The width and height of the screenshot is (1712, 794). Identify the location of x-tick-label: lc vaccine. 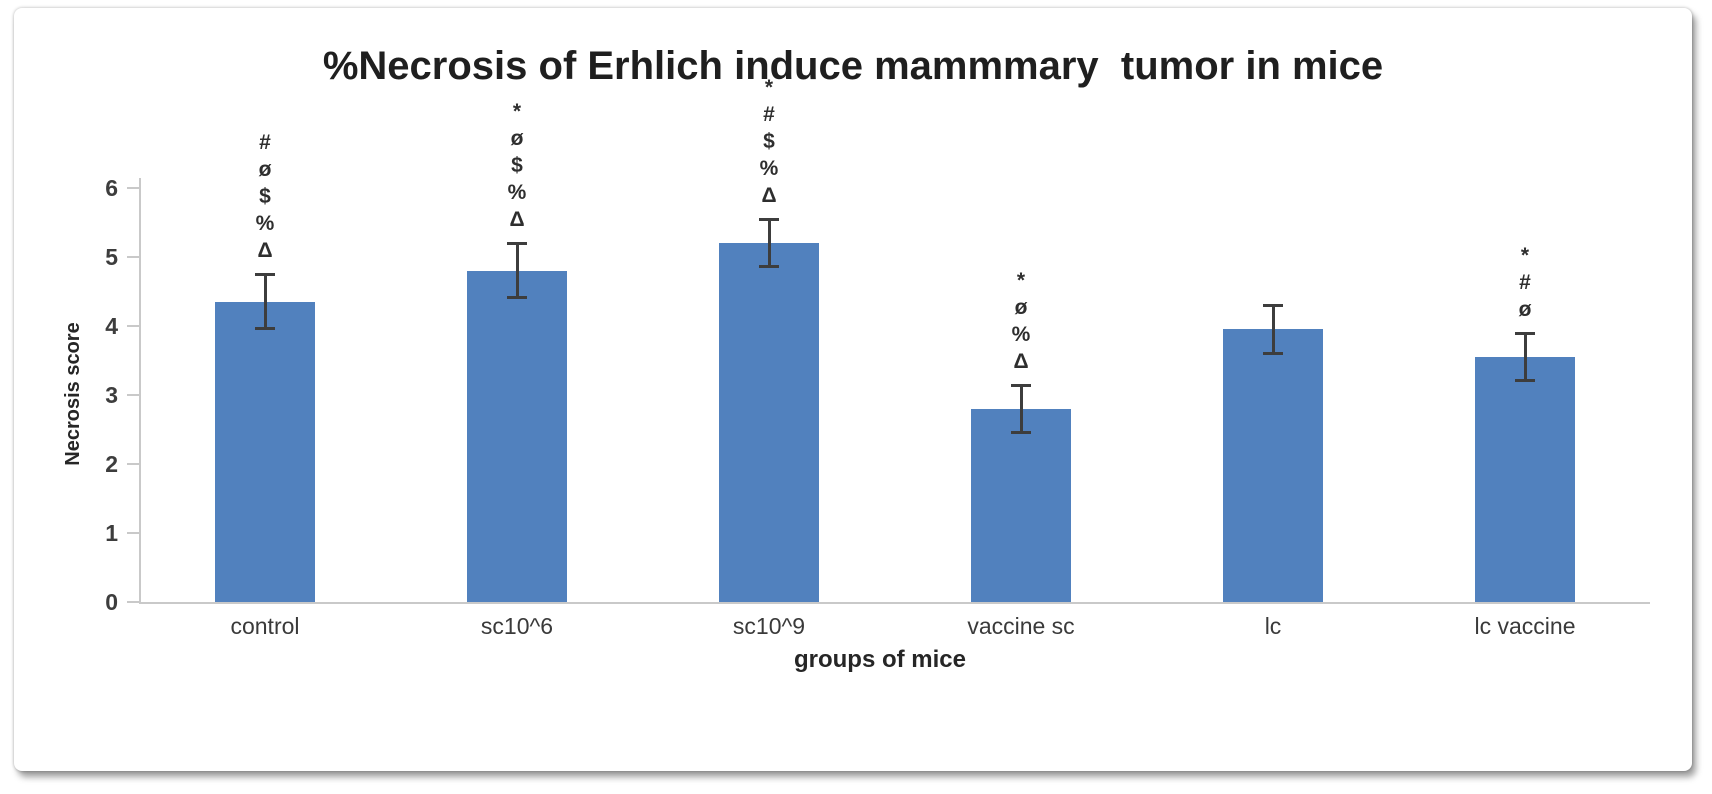
(1525, 626).